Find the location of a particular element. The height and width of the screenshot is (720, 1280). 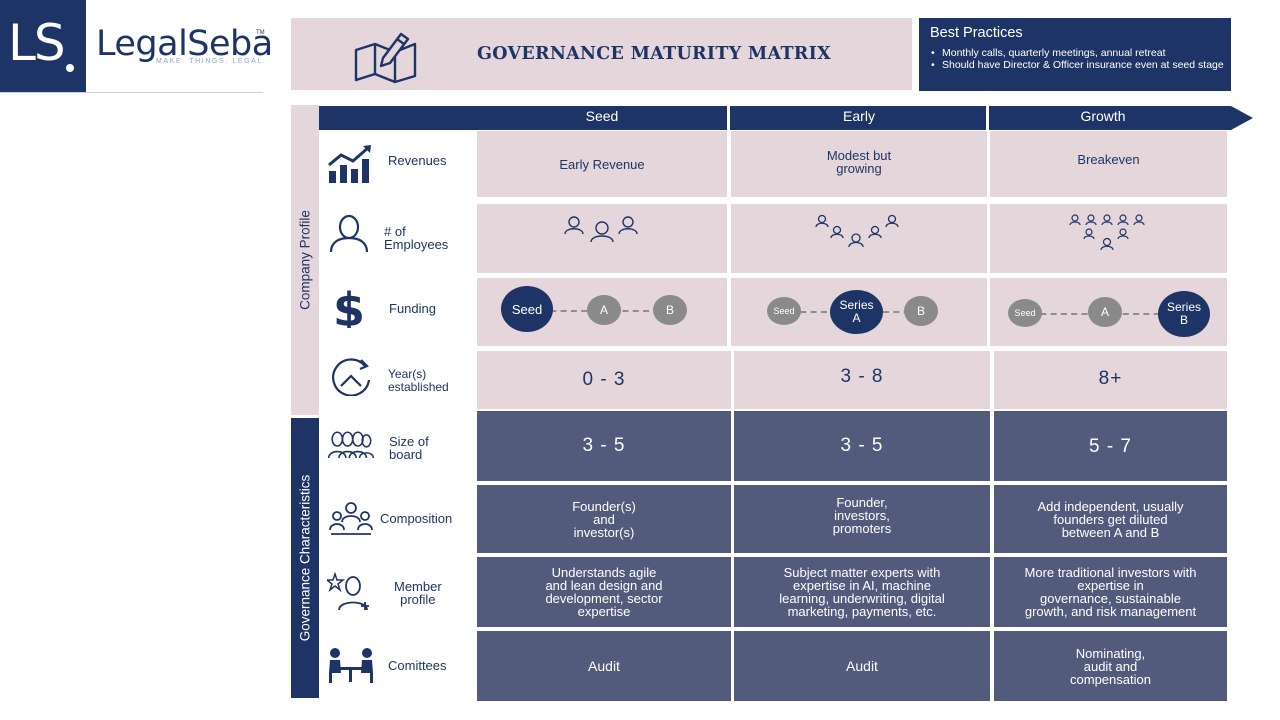

row-label-years: Year(s) established is located at coordinates (418, 380).